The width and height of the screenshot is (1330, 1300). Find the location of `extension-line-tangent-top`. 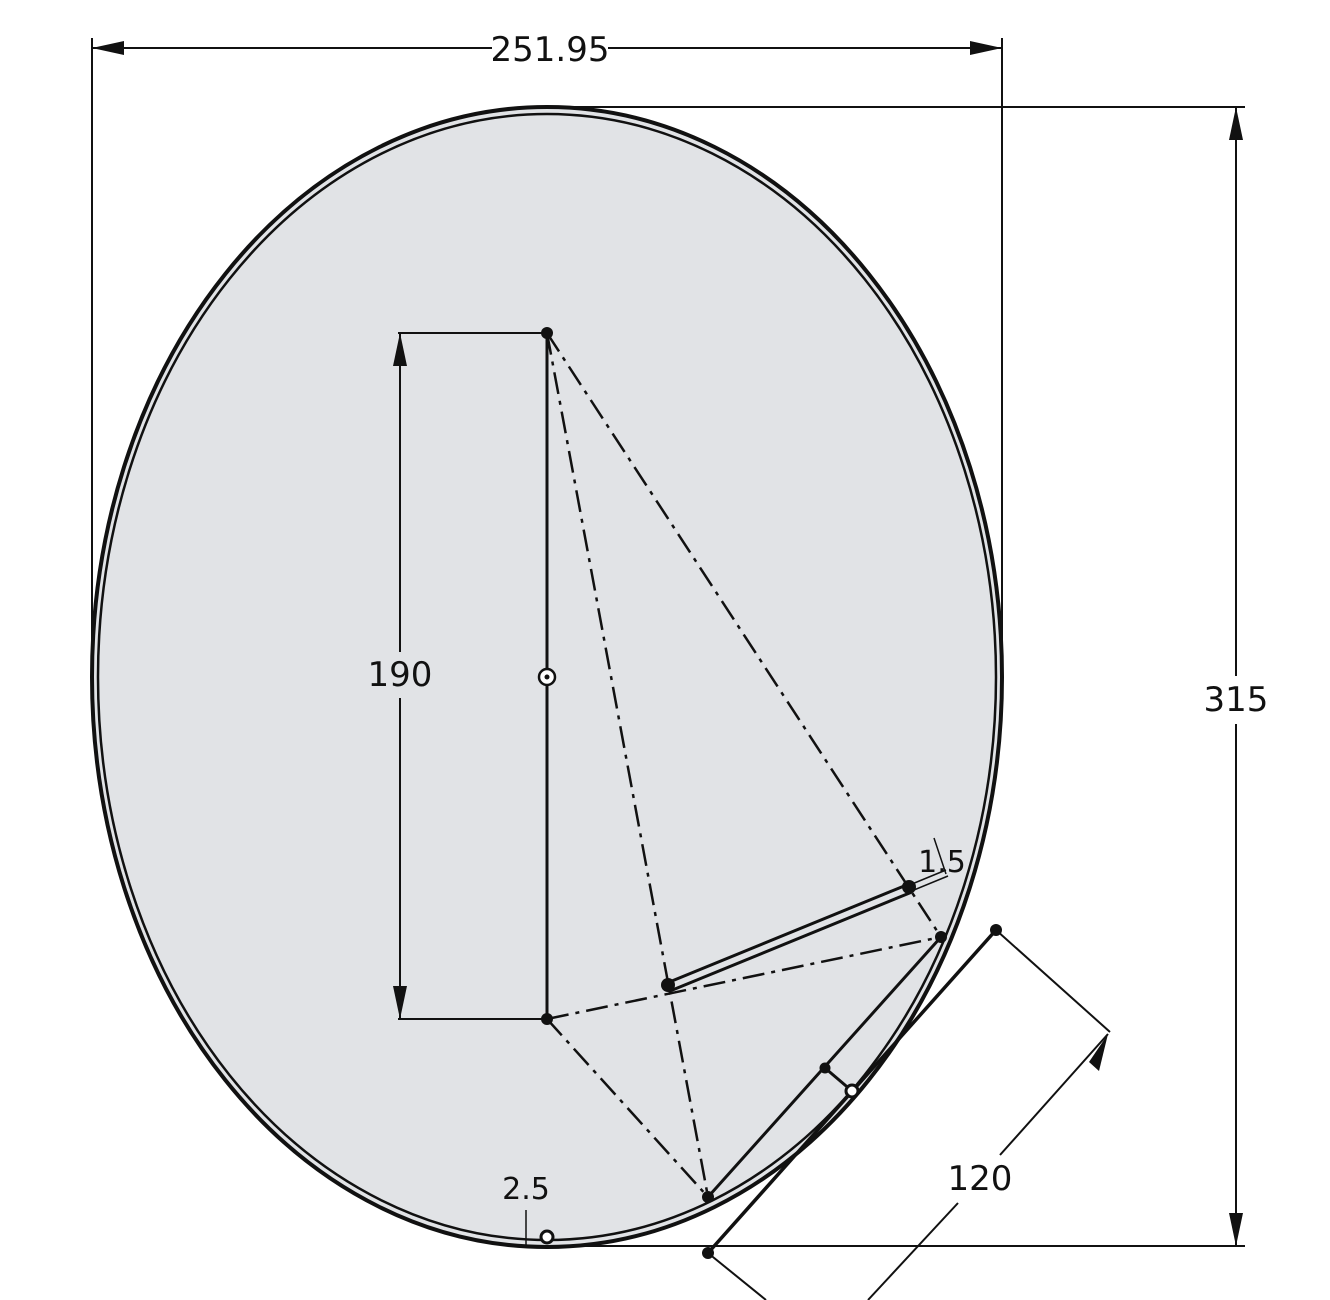

extension-line-tangent-top is located at coordinates (1053, 981).